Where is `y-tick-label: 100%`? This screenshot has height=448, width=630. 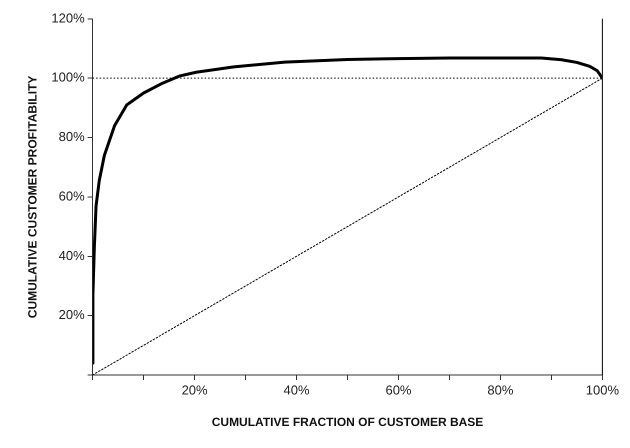 y-tick-label: 100% is located at coordinates (68, 77).